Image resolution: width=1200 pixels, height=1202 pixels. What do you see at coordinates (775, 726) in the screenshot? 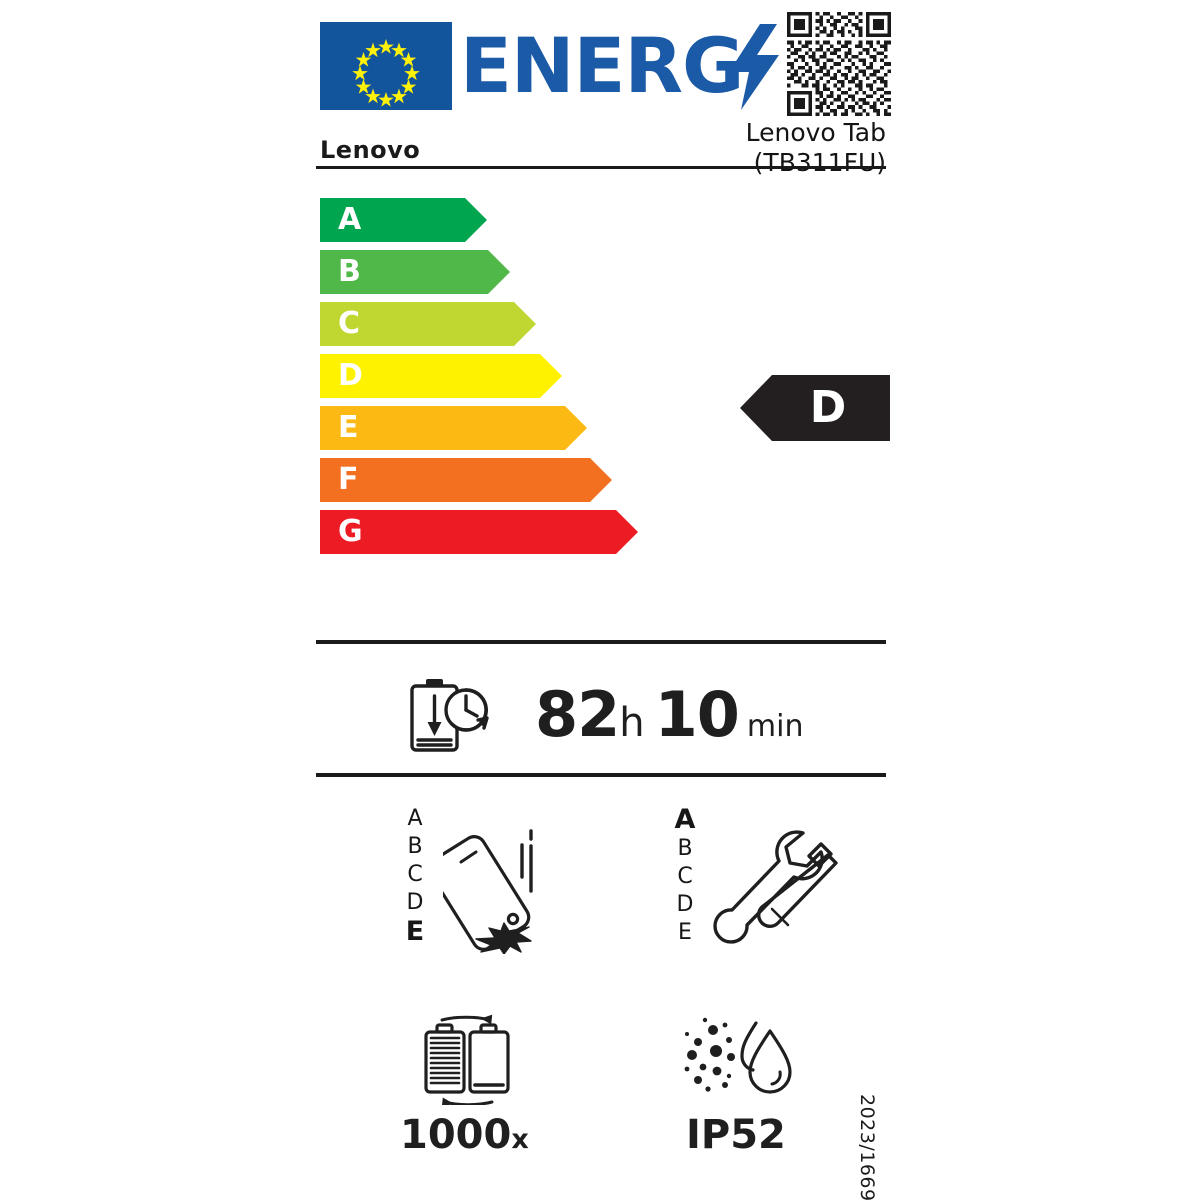
I see `battery-minutes-unit: min` at bounding box center [775, 726].